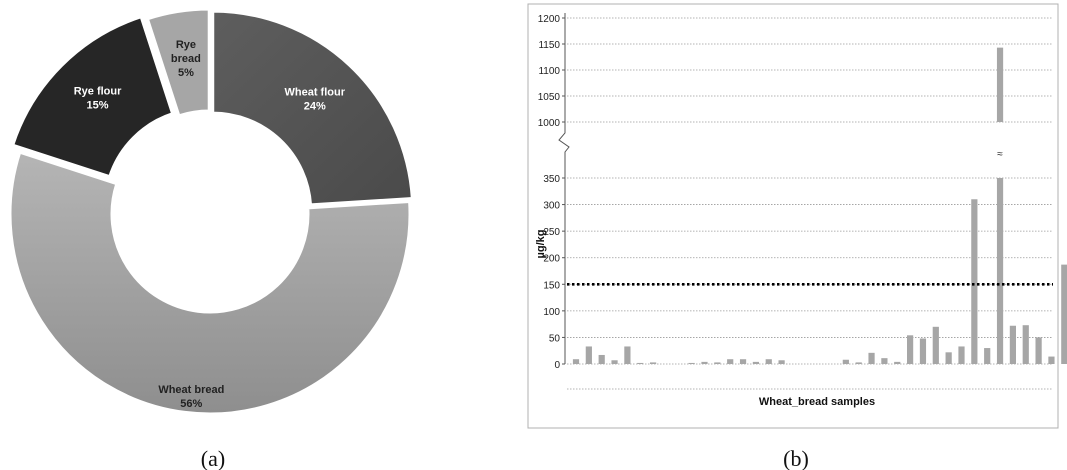 The image size is (1067, 470). What do you see at coordinates (549, 71) in the screenshot?
I see `y-tick-label: 1100` at bounding box center [549, 71].